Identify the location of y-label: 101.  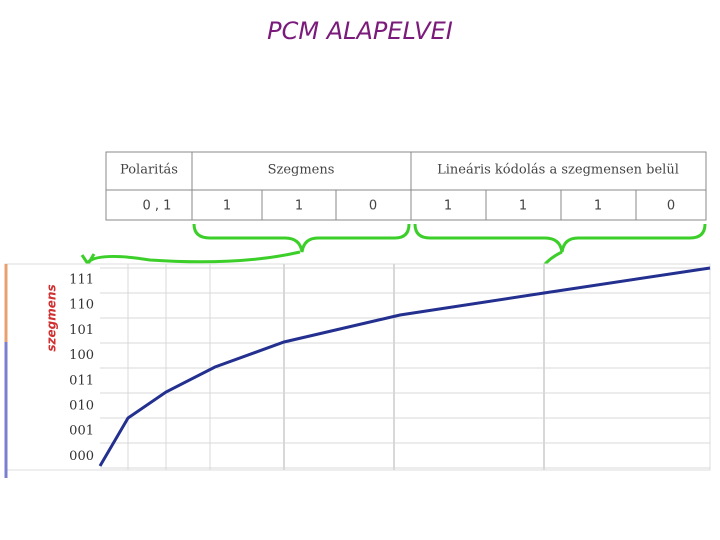
(81, 330).